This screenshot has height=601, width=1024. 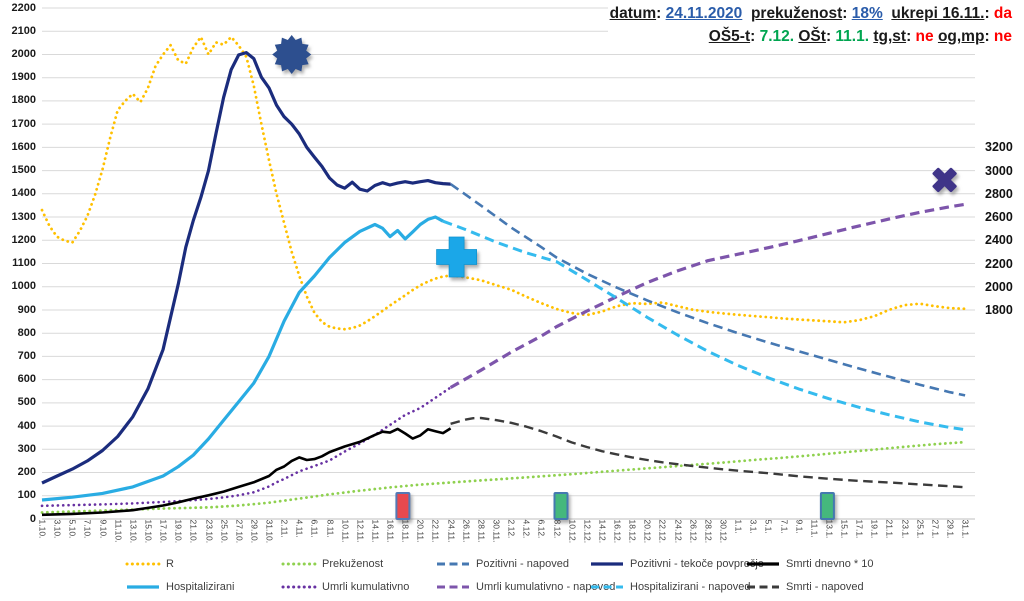 What do you see at coordinates (829, 529) in the screenshot?
I see `x-axis-tick: 13.1.` at bounding box center [829, 529].